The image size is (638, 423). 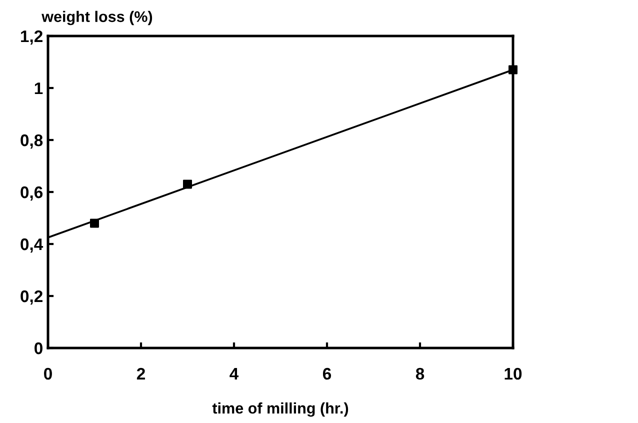 I want to click on x-tick-label: 0, so click(x=48, y=374).